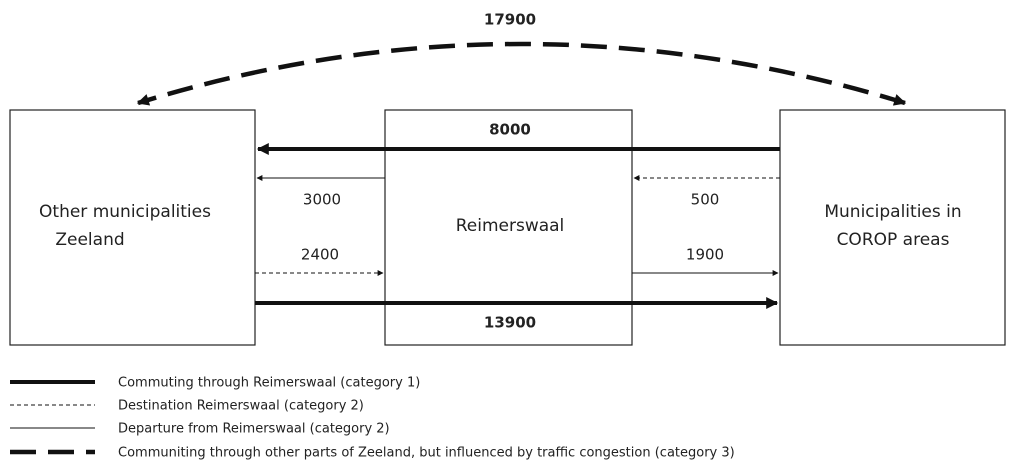 The image size is (1016, 475). Describe the element at coordinates (892, 212) in the screenshot. I see `node-label: Municipalities in` at that location.